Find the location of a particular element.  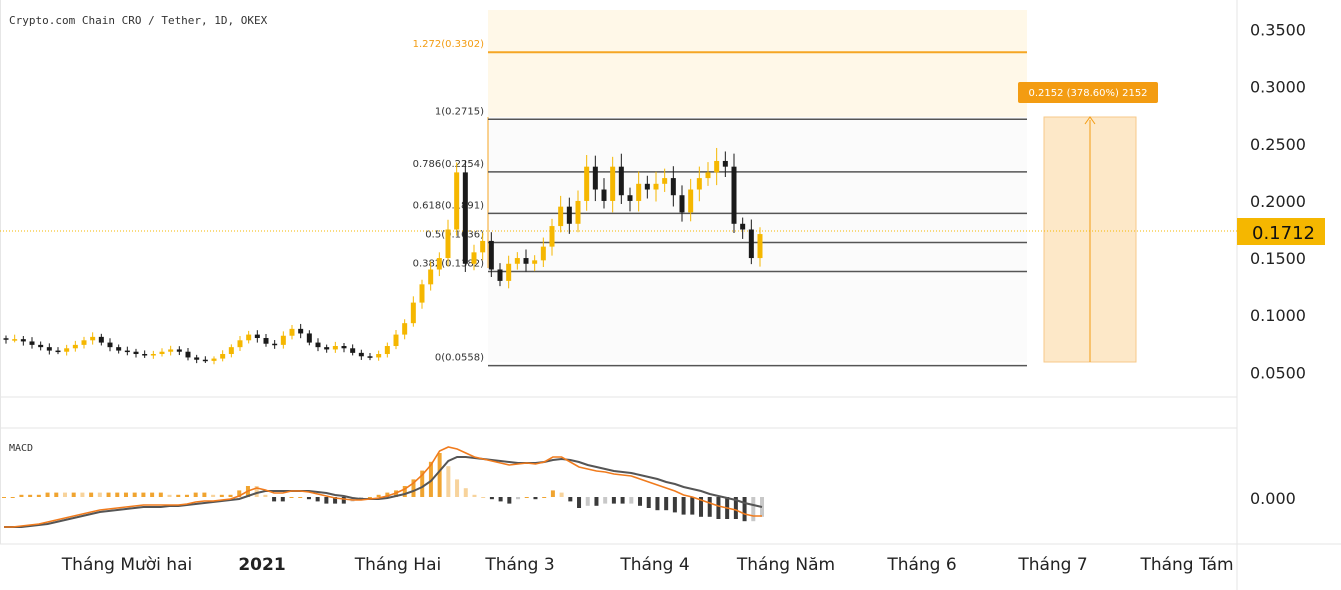

fib-level-label: 0.5(0.1636) is located at coordinates (454, 235).